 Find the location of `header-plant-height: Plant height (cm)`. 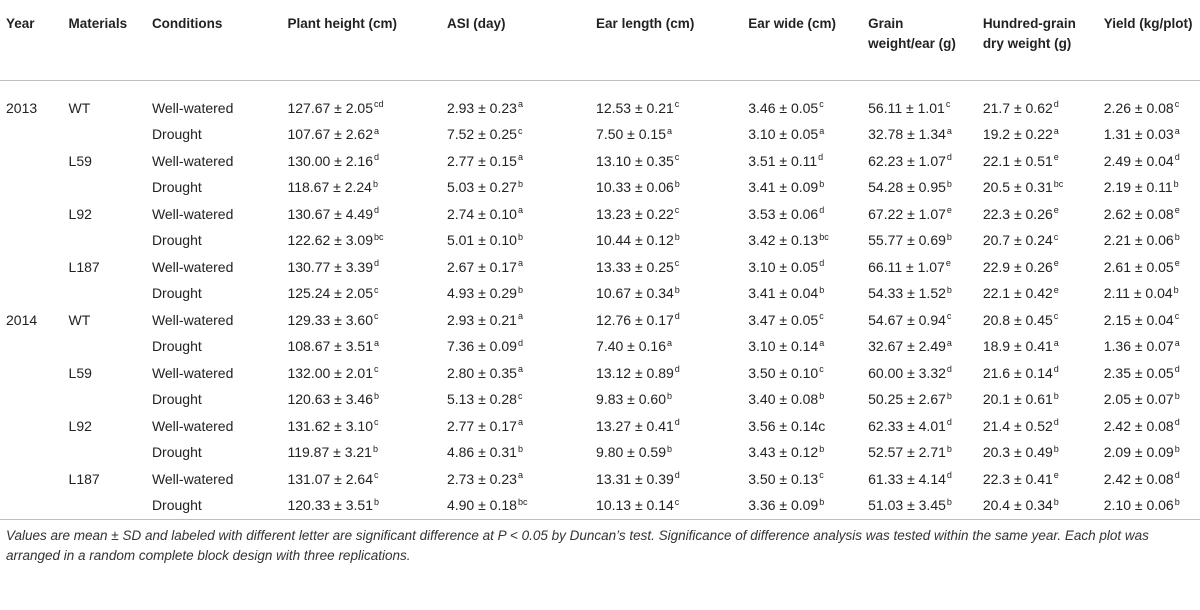

header-plant-height: Plant height (cm) is located at coordinates (361, 40).